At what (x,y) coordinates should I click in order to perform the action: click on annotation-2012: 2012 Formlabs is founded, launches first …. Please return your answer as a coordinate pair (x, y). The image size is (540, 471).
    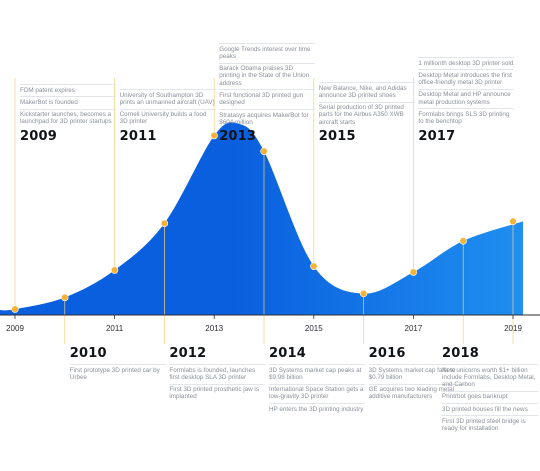
    Looking at the image, I should click on (217, 373).